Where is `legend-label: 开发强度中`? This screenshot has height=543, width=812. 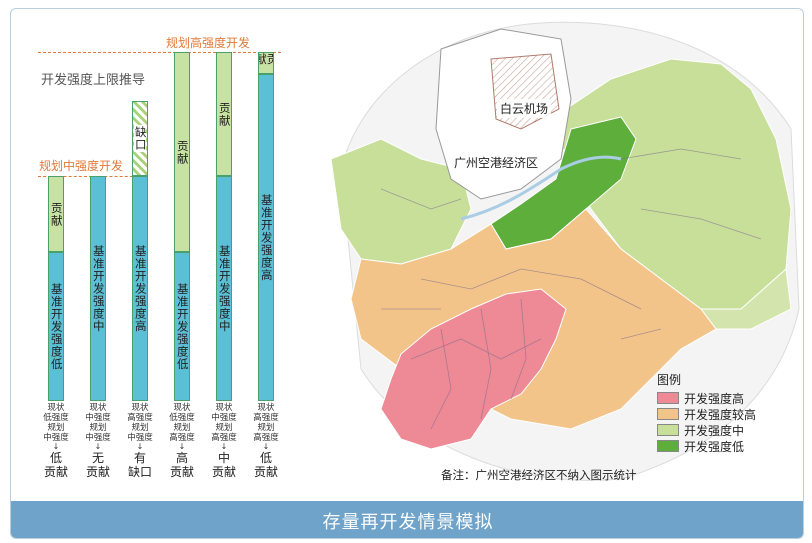 legend-label: 开发强度中 is located at coordinates (714, 430).